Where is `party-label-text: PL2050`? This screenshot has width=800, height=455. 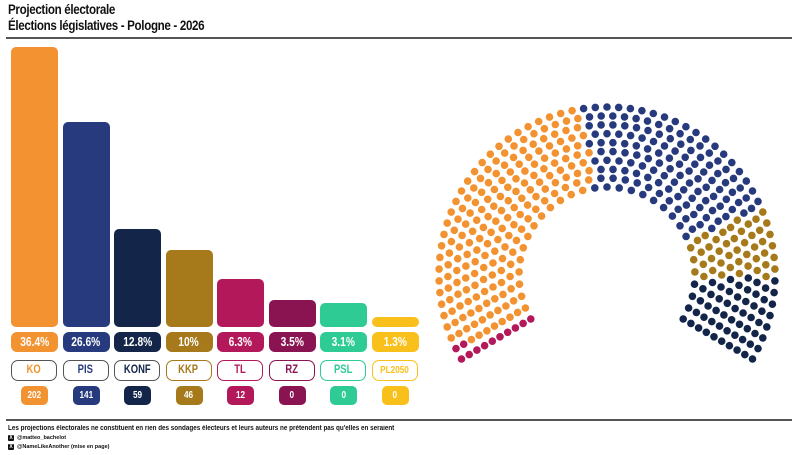 party-label-text: PL2050 is located at coordinates (394, 370).